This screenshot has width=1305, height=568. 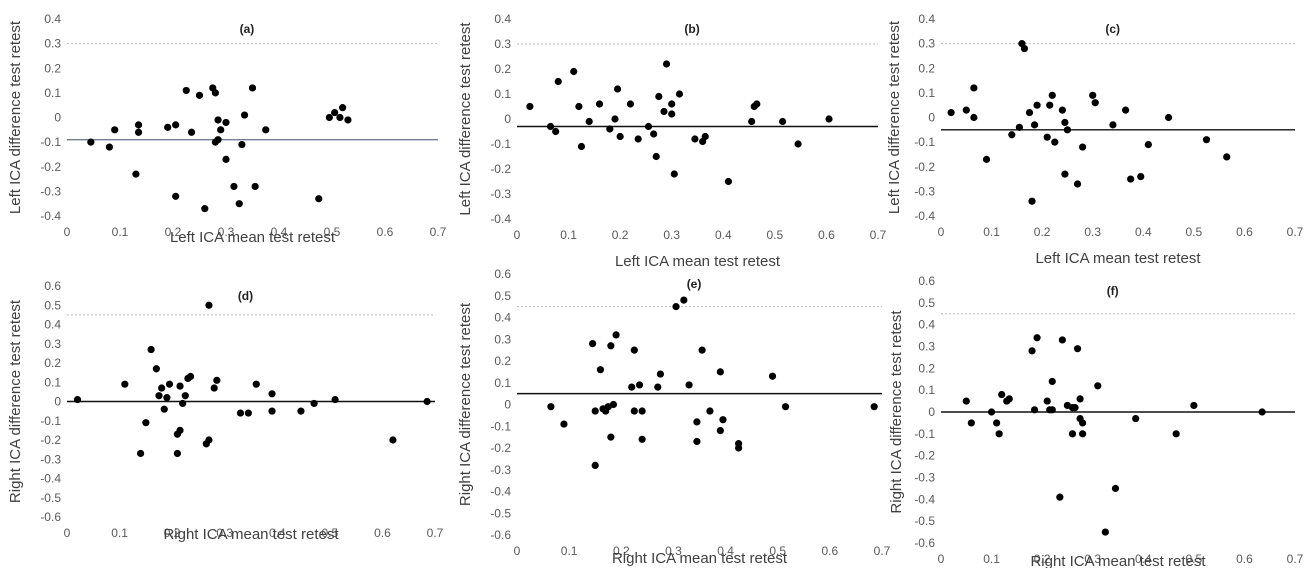 I want to click on y-tick-label: -0.6, so click(x=500, y=535).